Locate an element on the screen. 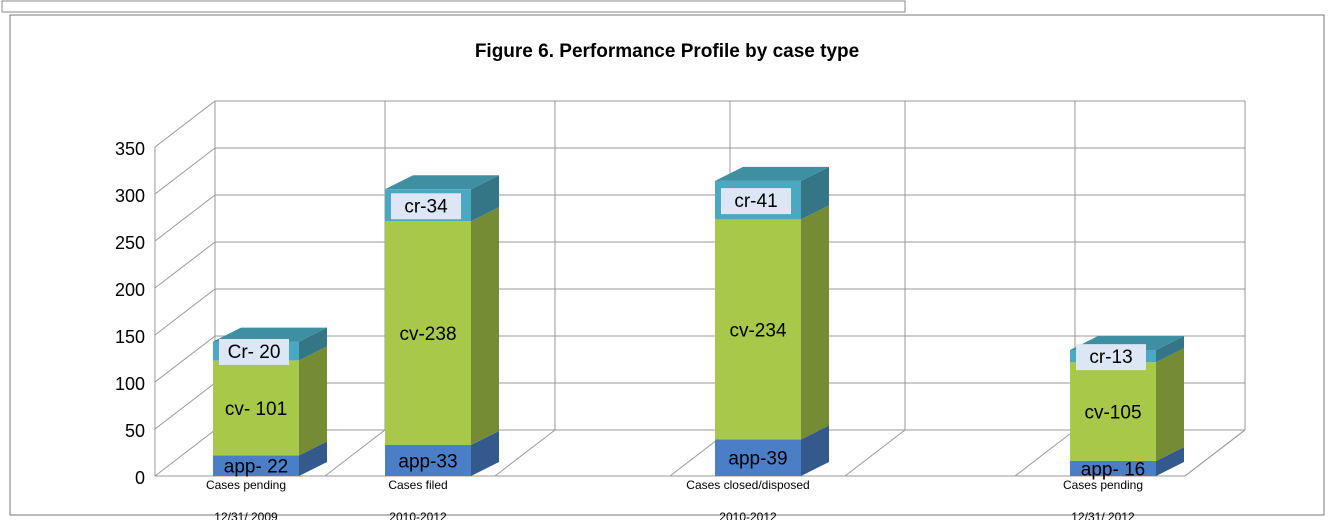  value-label: cv-105 is located at coordinates (1112, 413).